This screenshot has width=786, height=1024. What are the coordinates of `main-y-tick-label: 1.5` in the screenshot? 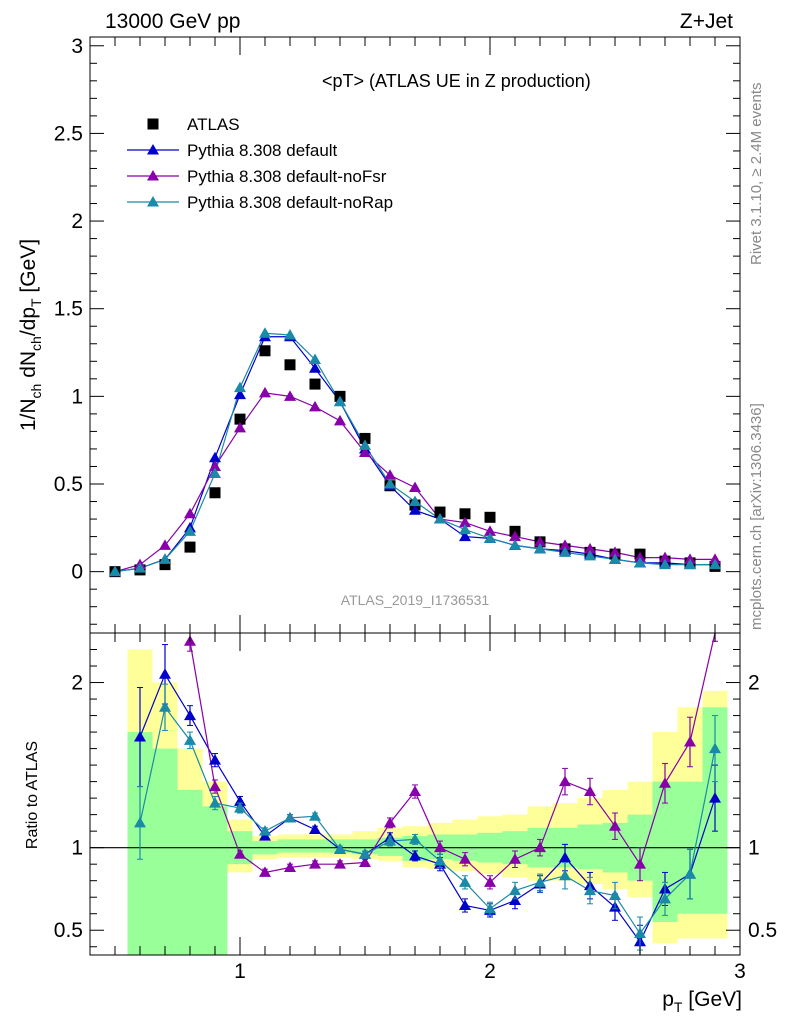 It's located at (68, 309).